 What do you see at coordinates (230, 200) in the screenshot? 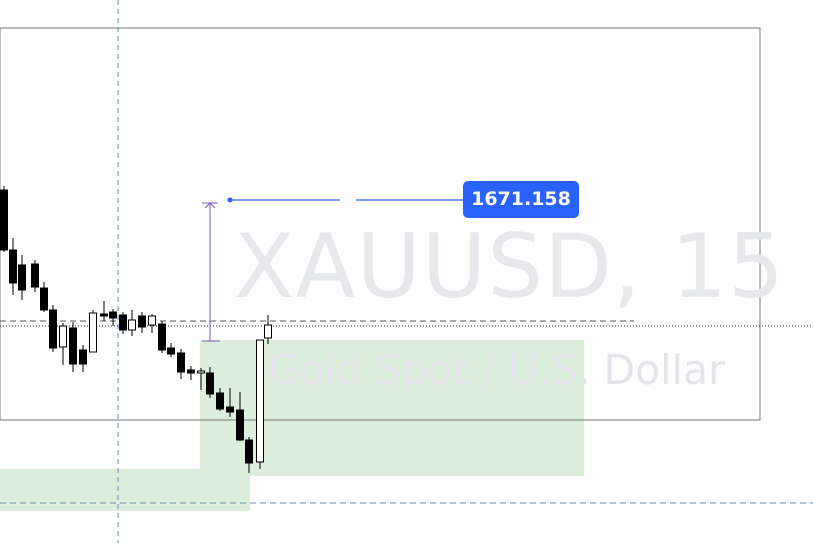
I see `price-tool-handle` at bounding box center [230, 200].